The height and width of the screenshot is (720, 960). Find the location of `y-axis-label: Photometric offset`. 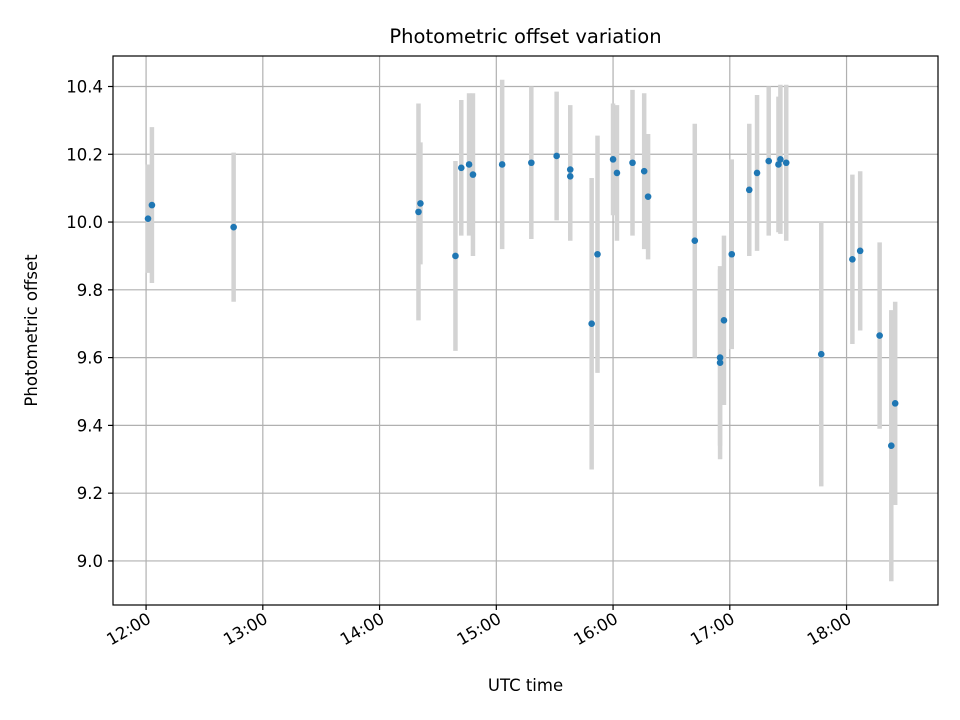

y-axis-label: Photometric offset is located at coordinates (31, 330).